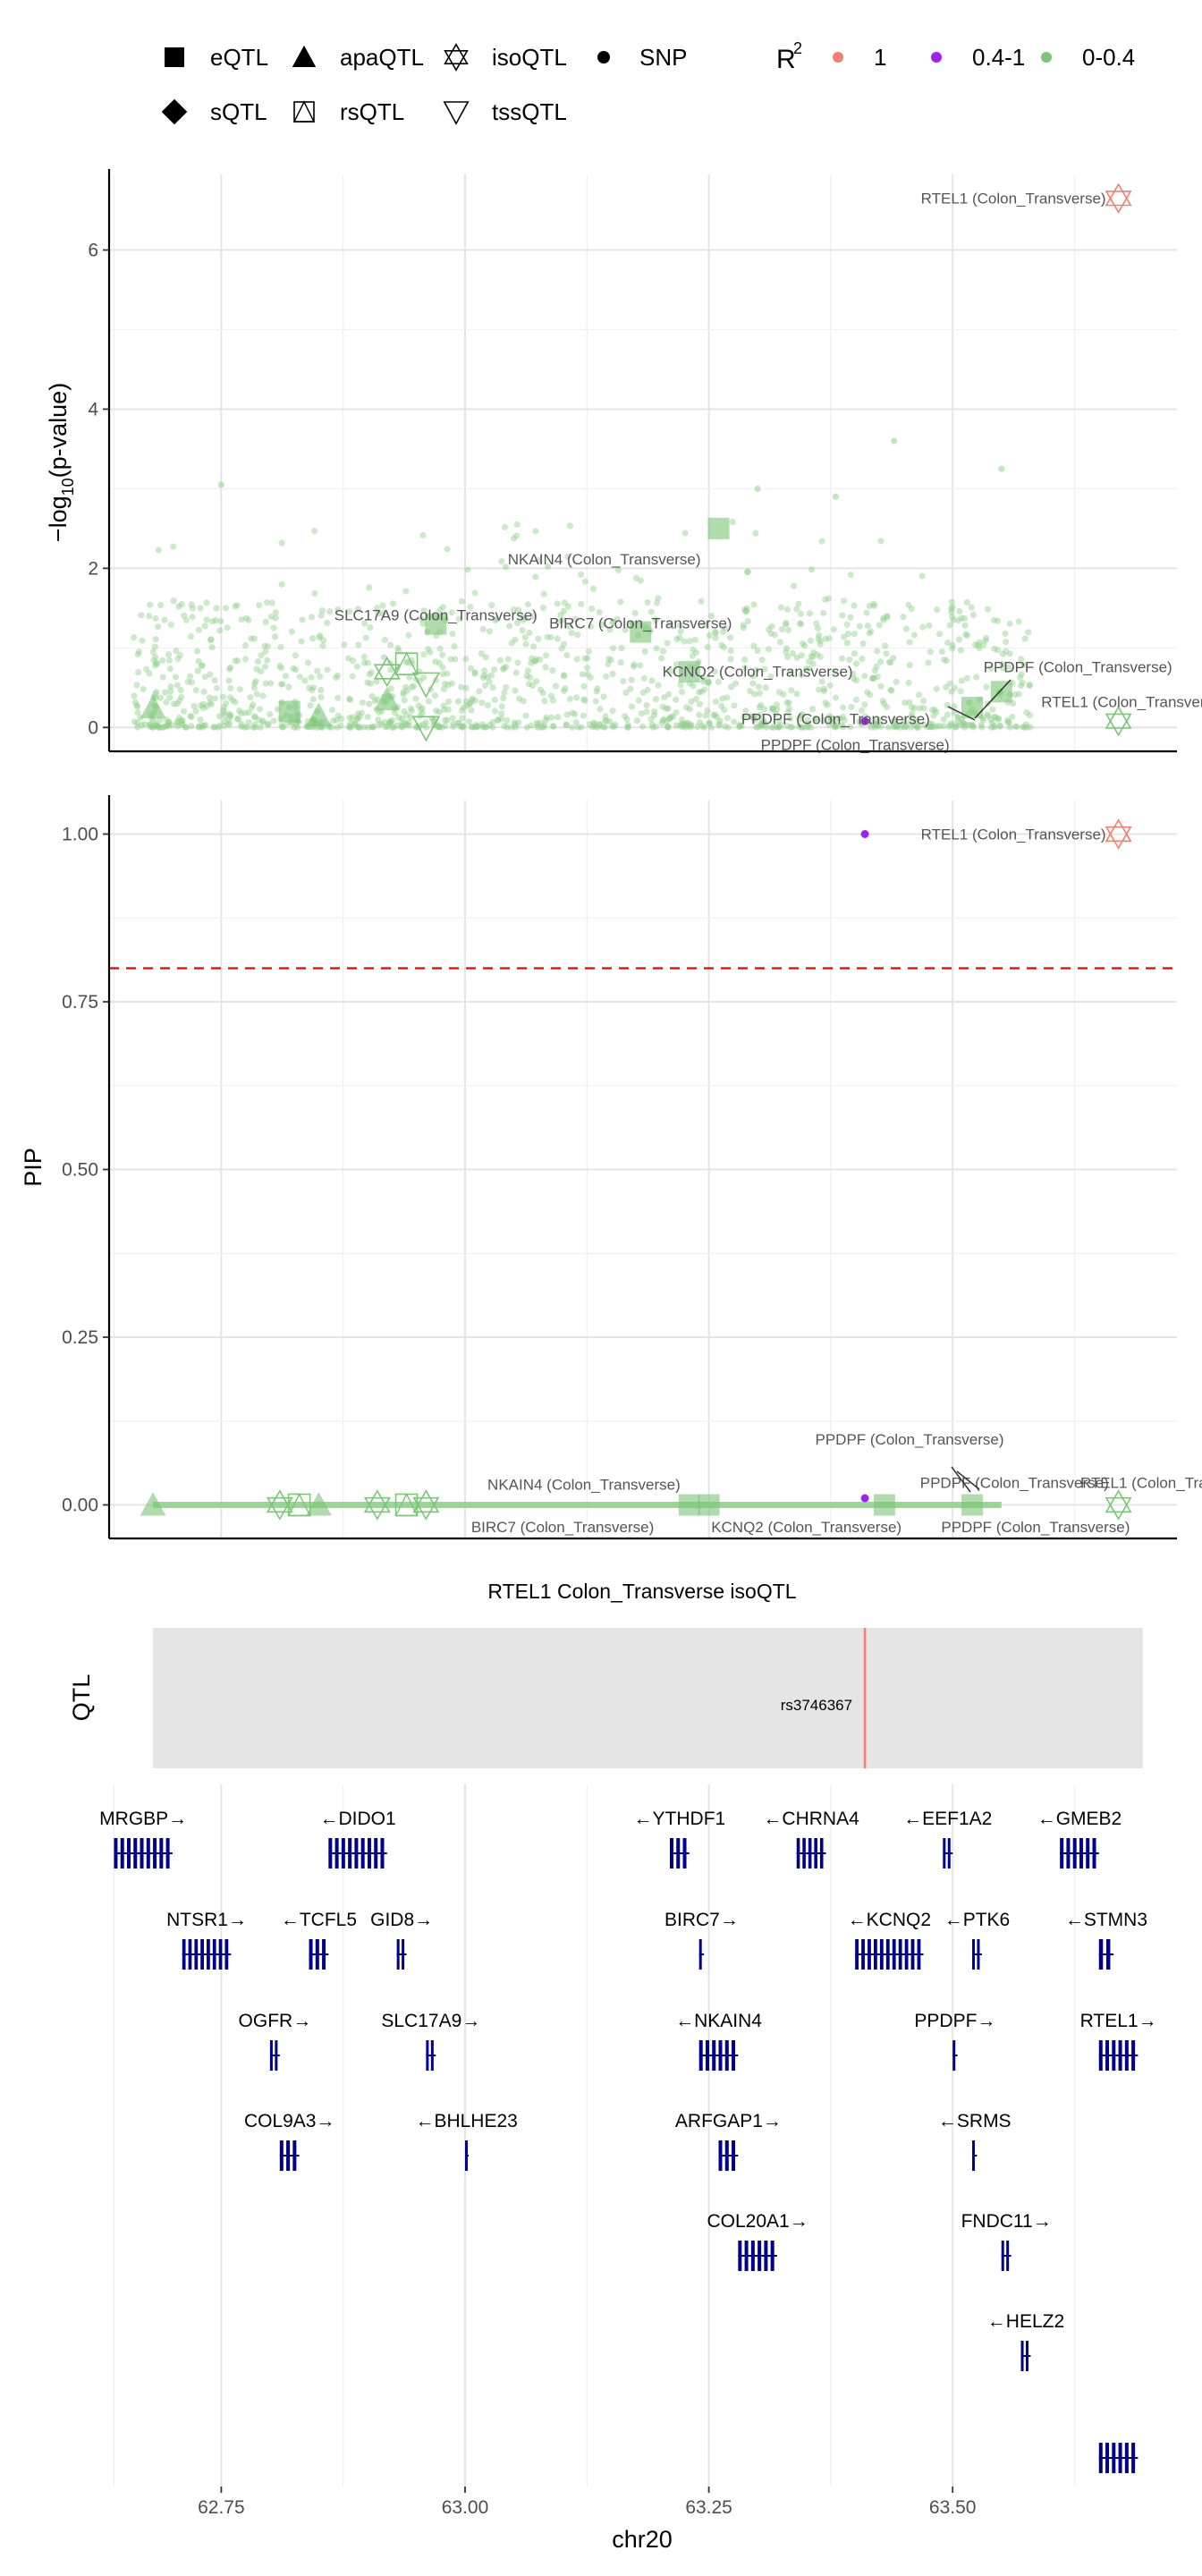  I want to click on point-annotation-1: NKAIN4 (Colon_Transverse), so click(604, 559).